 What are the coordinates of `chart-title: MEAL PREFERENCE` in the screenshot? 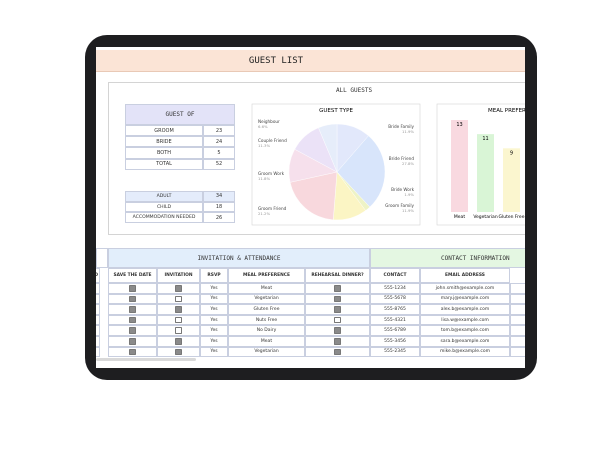 It's located at (506, 111).